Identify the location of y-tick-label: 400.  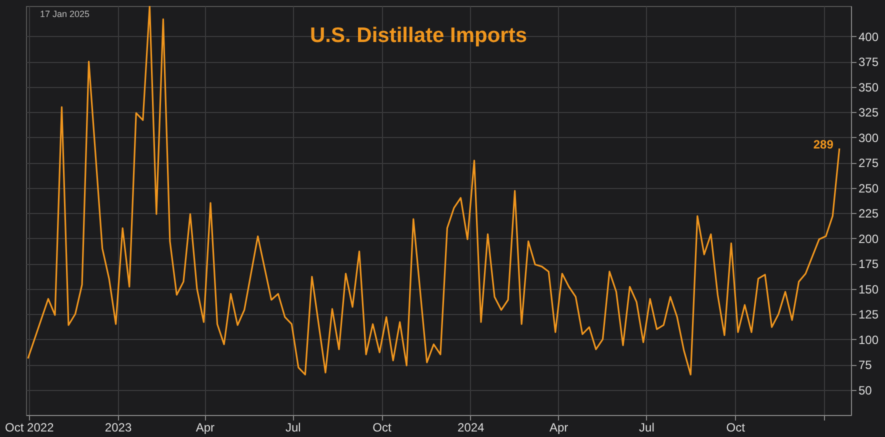
(868, 37).